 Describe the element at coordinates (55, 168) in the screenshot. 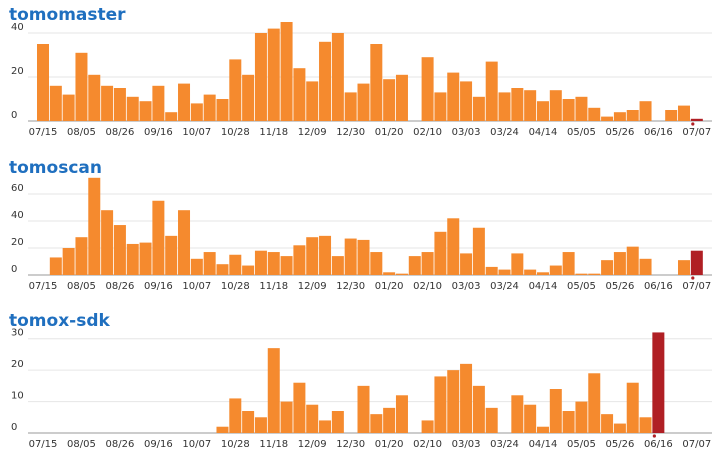

I see `chart-title: tomoscan` at that location.